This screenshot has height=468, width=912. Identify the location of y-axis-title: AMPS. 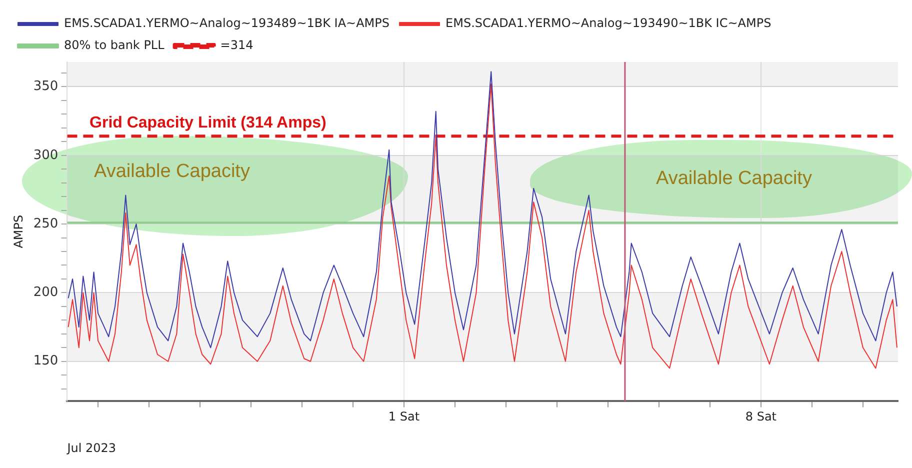
(18, 231).